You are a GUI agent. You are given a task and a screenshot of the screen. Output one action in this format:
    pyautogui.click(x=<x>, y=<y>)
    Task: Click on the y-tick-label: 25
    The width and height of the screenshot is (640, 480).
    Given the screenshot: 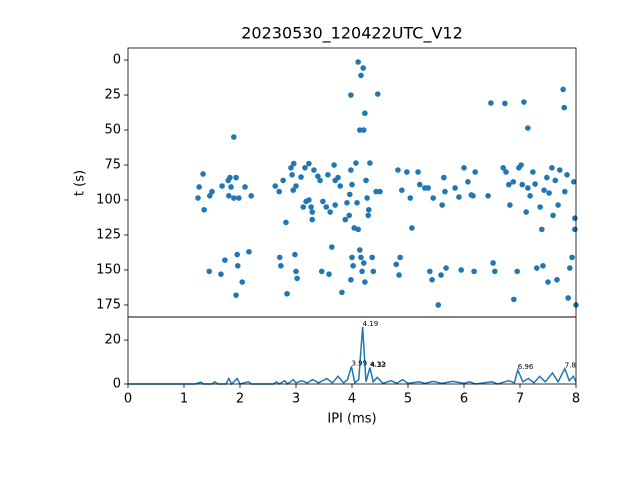 What is the action you would take?
    pyautogui.click(x=112, y=95)
    